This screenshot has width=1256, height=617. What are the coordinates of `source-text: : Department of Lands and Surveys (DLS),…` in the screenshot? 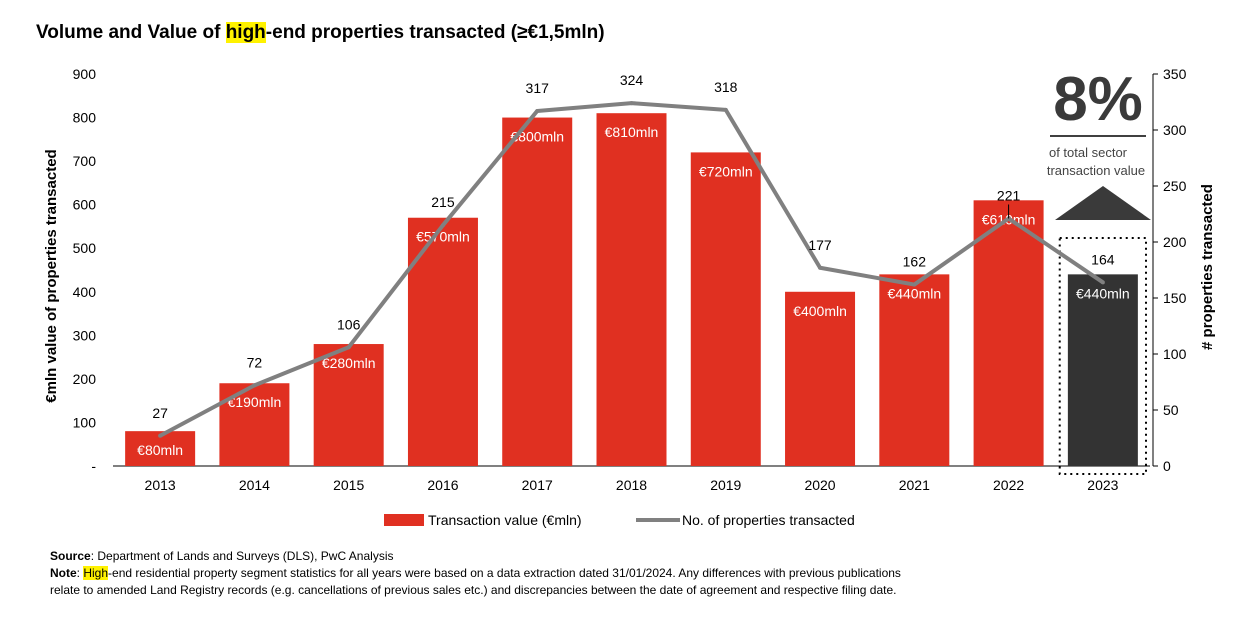 It's located at (242, 556).